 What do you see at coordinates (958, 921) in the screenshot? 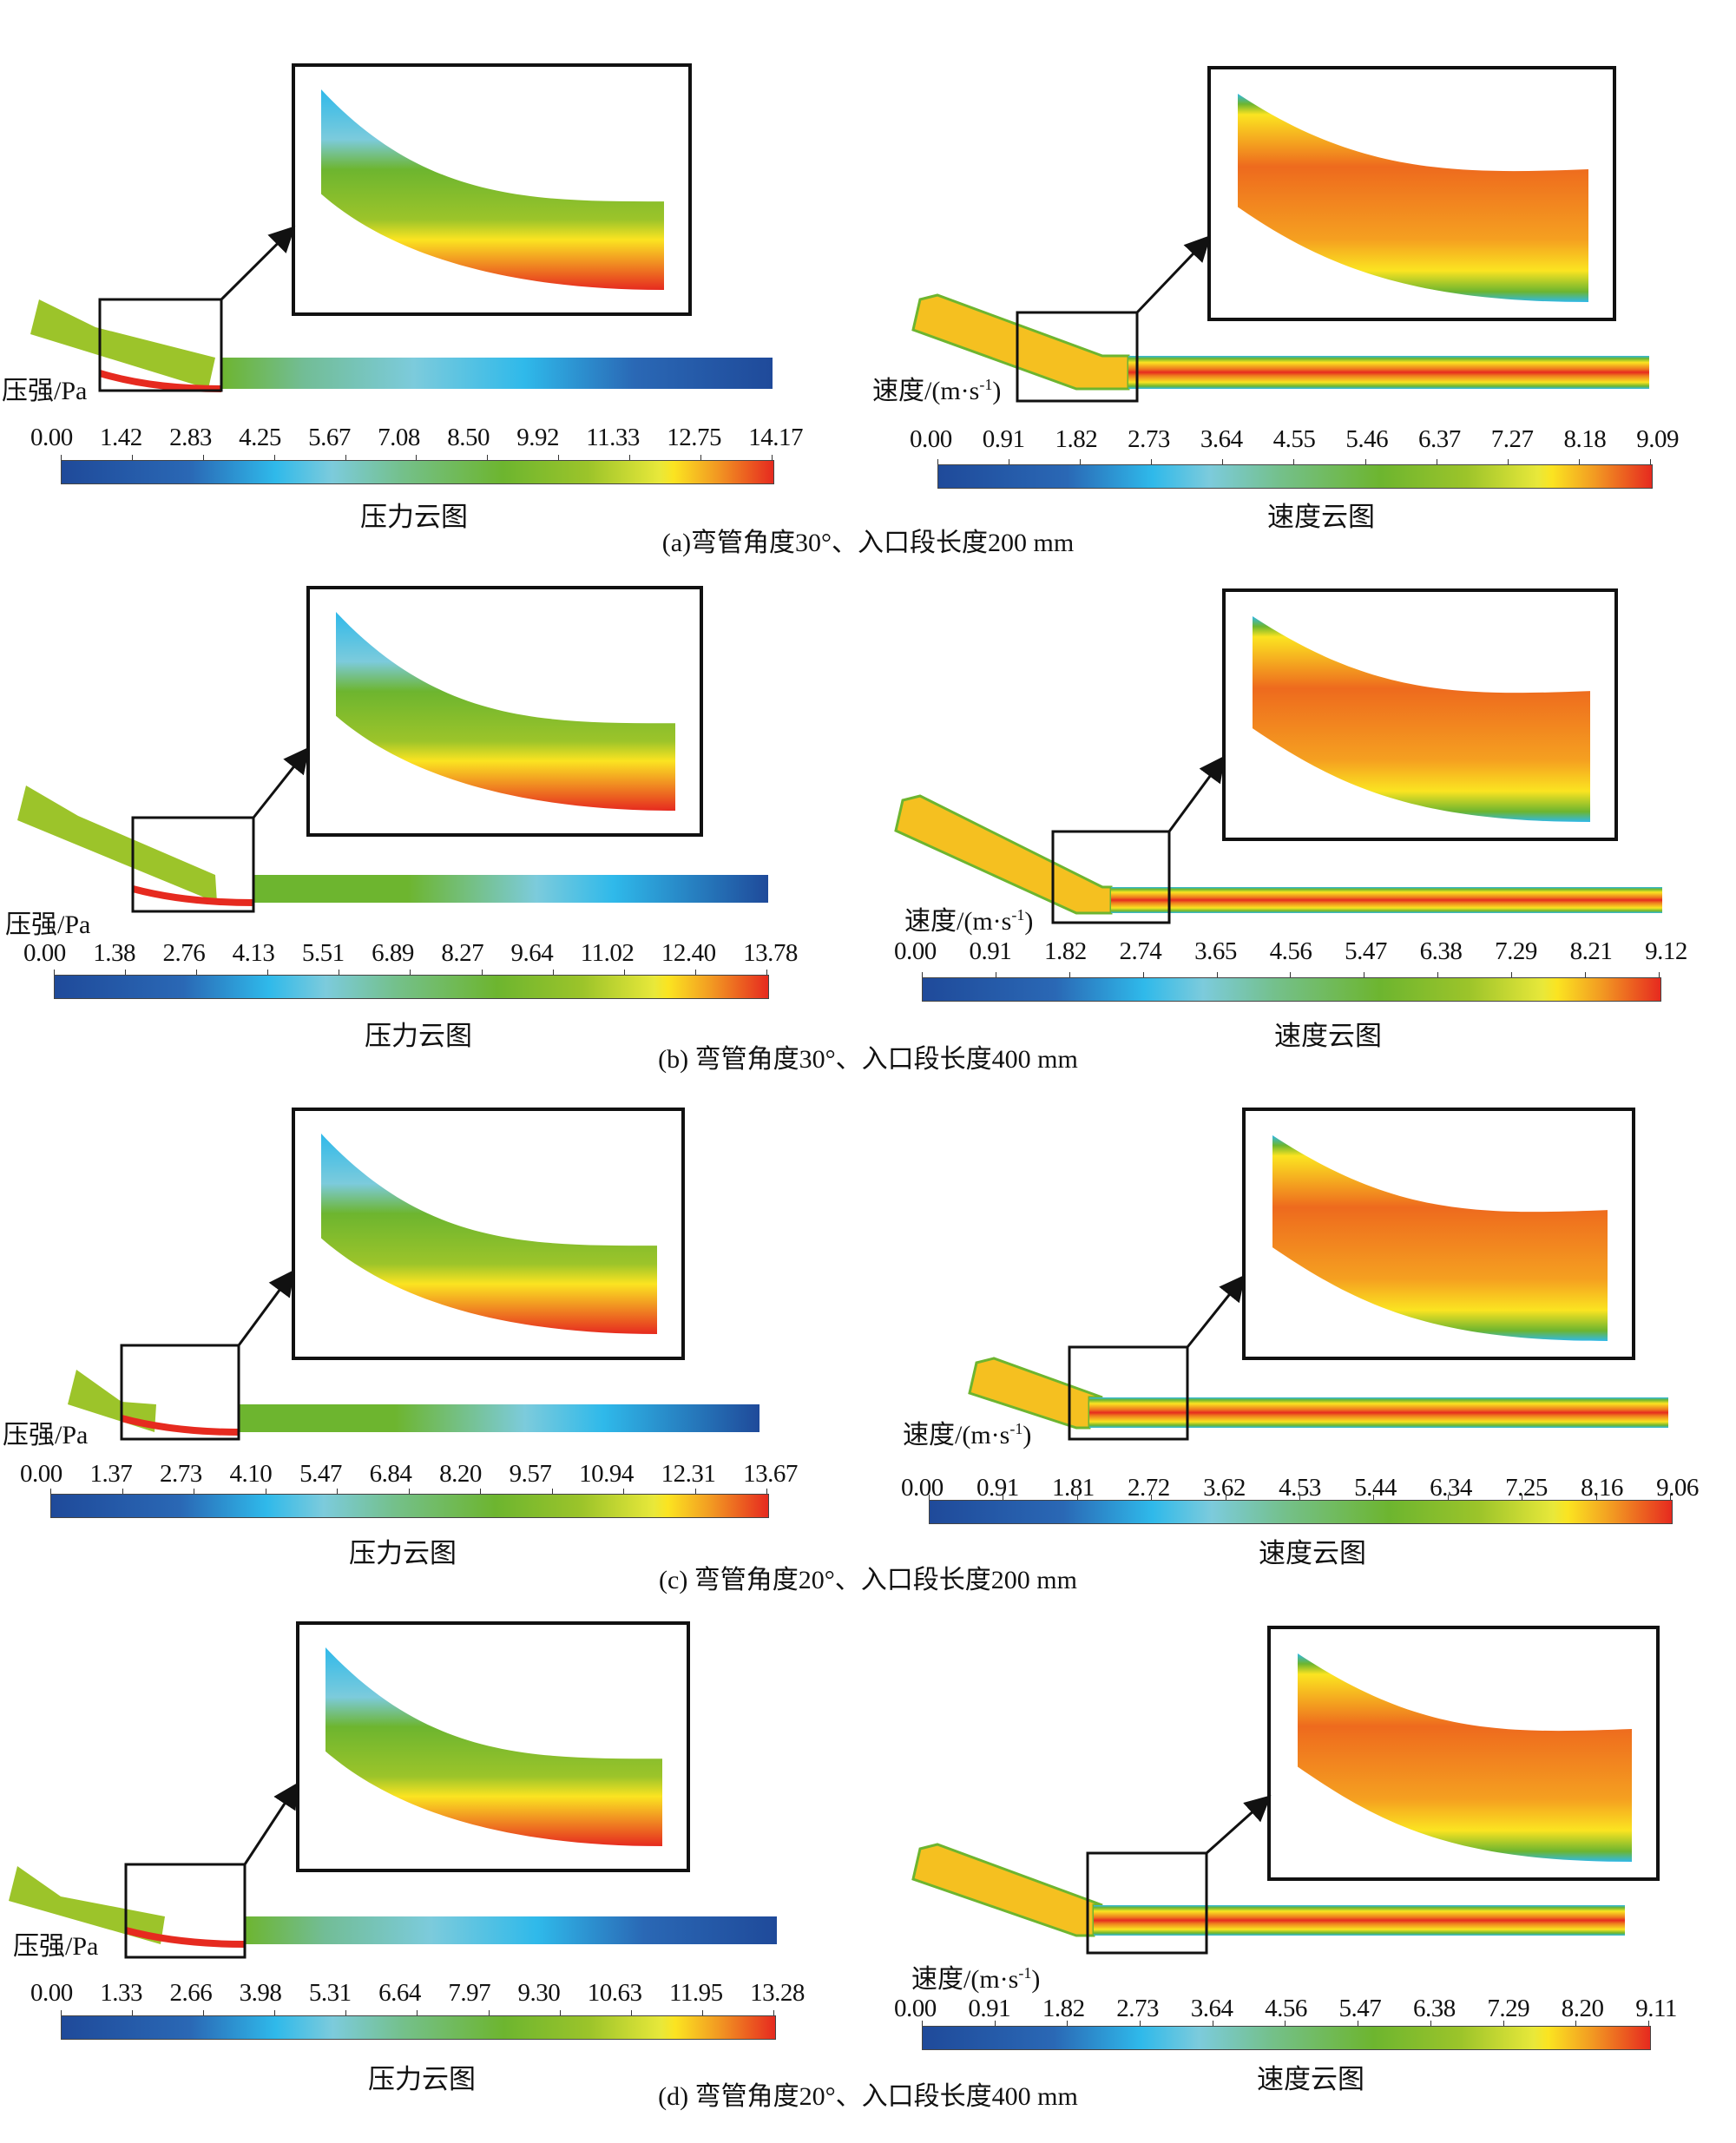
I see `velocity-unit-text: 速度/(m·s` at bounding box center [958, 921].